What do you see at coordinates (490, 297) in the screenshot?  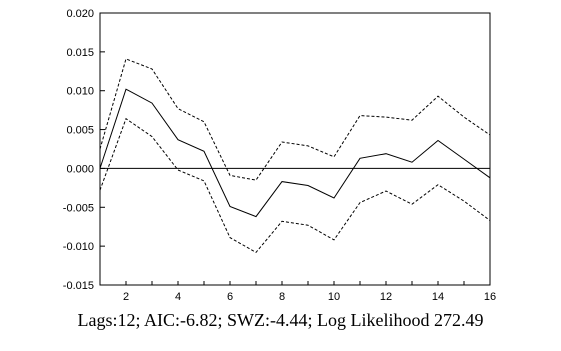 I see `x-tick-label: 16` at bounding box center [490, 297].